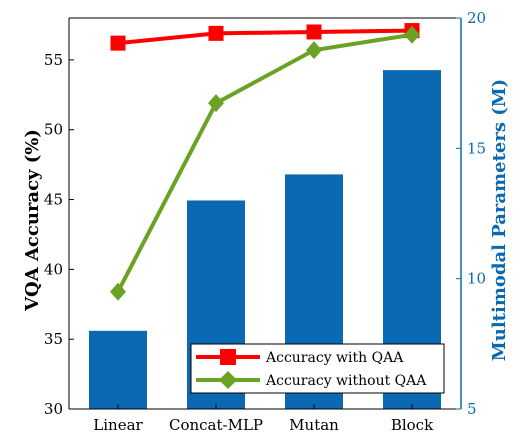 The width and height of the screenshot is (515, 435). What do you see at coordinates (118, 369) in the screenshot?
I see `bar-linear` at bounding box center [118, 369].